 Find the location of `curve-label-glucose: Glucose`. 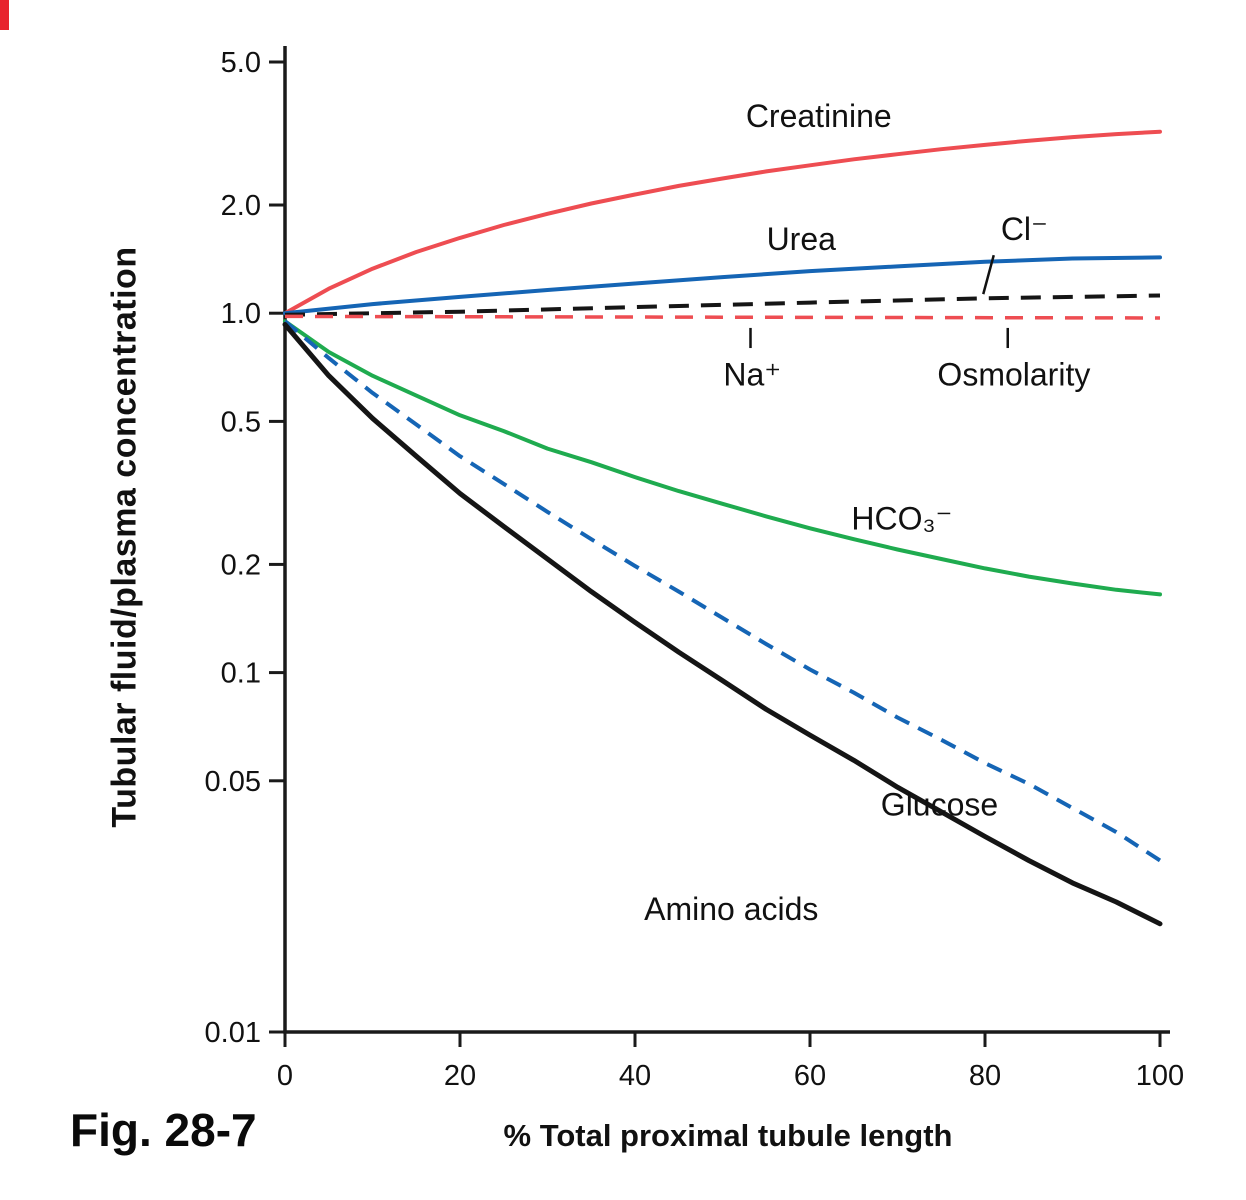

curve-label-glucose: Glucose is located at coordinates (939, 805).